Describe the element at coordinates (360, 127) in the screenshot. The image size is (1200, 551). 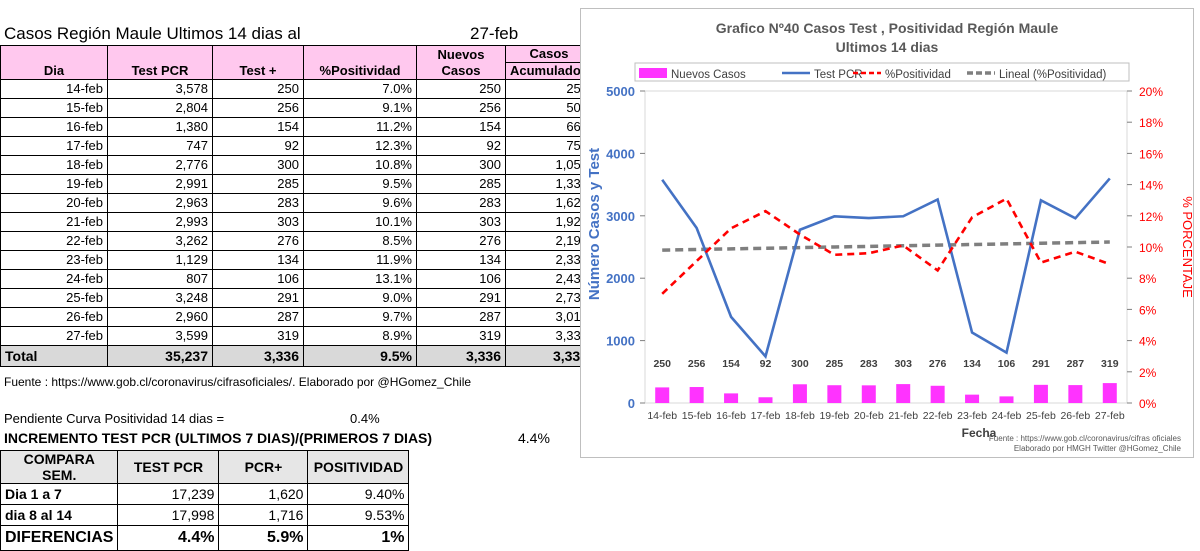
I see `table-cell: 11.2%` at that location.